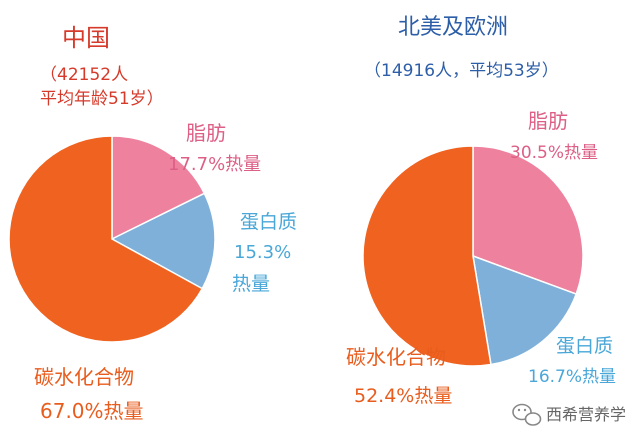 This screenshot has width=640, height=437. Describe the element at coordinates (396, 357) in the screenshot. I see `na-eu-carb-label: 碳水化合物` at that location.